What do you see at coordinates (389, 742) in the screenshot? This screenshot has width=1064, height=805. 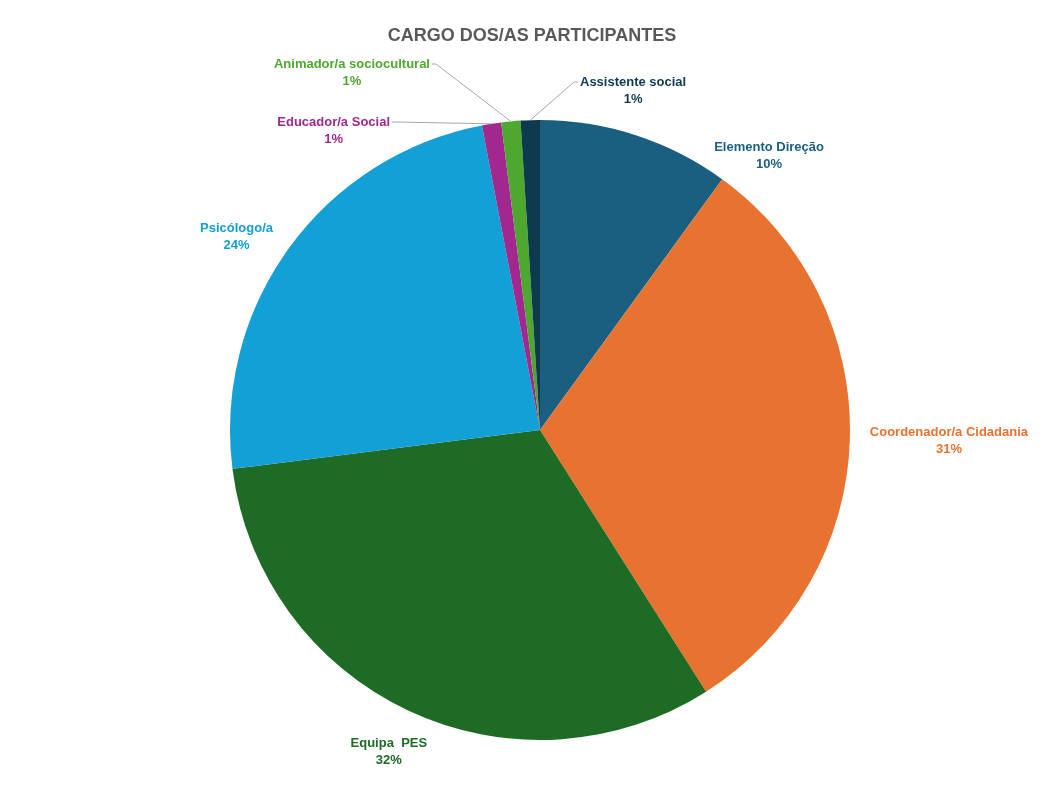 I see `slice-label: Equipa PES` at bounding box center [389, 742].